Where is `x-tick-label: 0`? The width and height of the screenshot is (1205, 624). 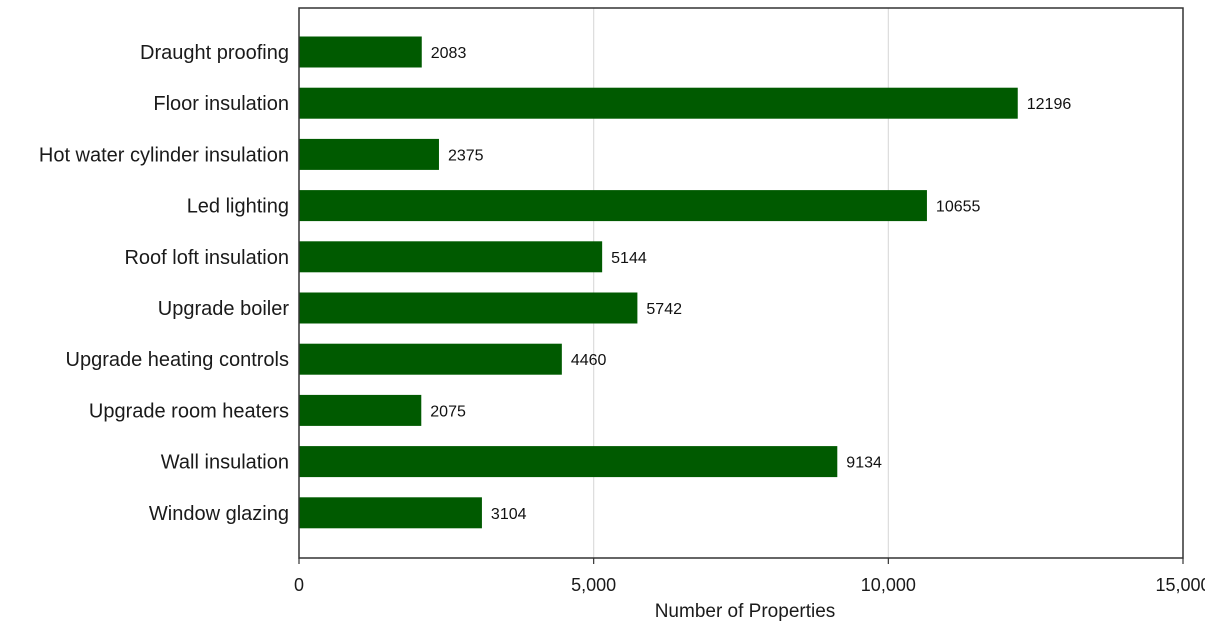 x-tick-label: 0 is located at coordinates (299, 585).